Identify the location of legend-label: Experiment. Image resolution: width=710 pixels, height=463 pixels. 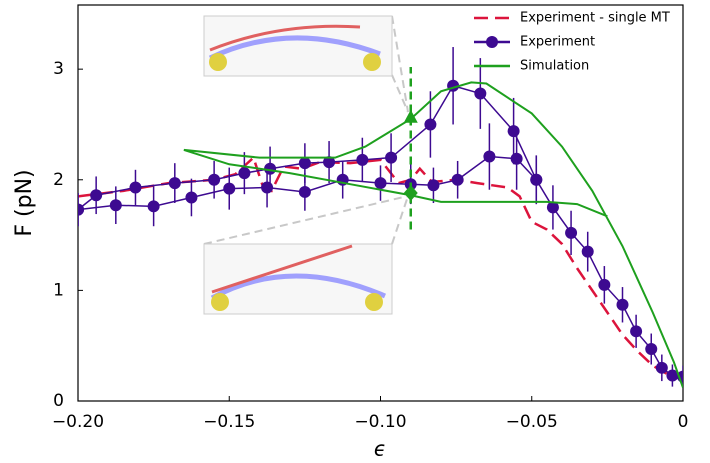
(557, 42).